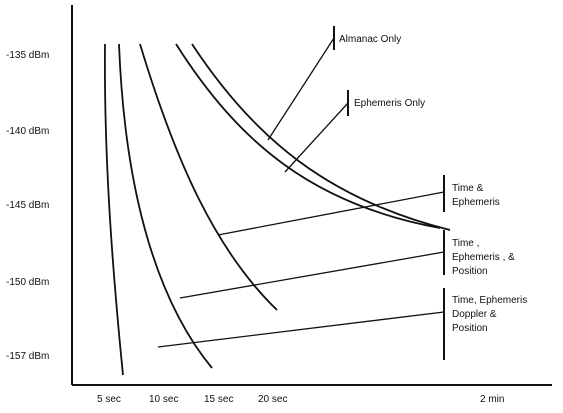 This screenshot has height=413, width=563. I want to click on annotation-time-doppler-position-line1: Time, Ephemeris, so click(489, 300).